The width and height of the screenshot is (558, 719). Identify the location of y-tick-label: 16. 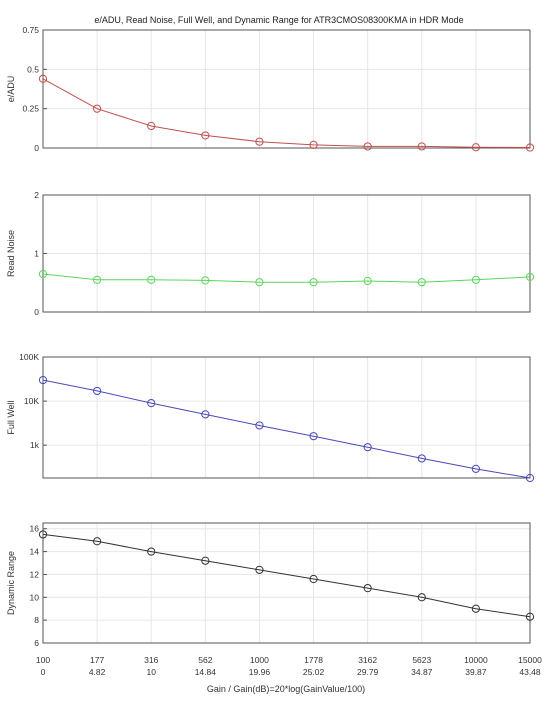
(35, 529).